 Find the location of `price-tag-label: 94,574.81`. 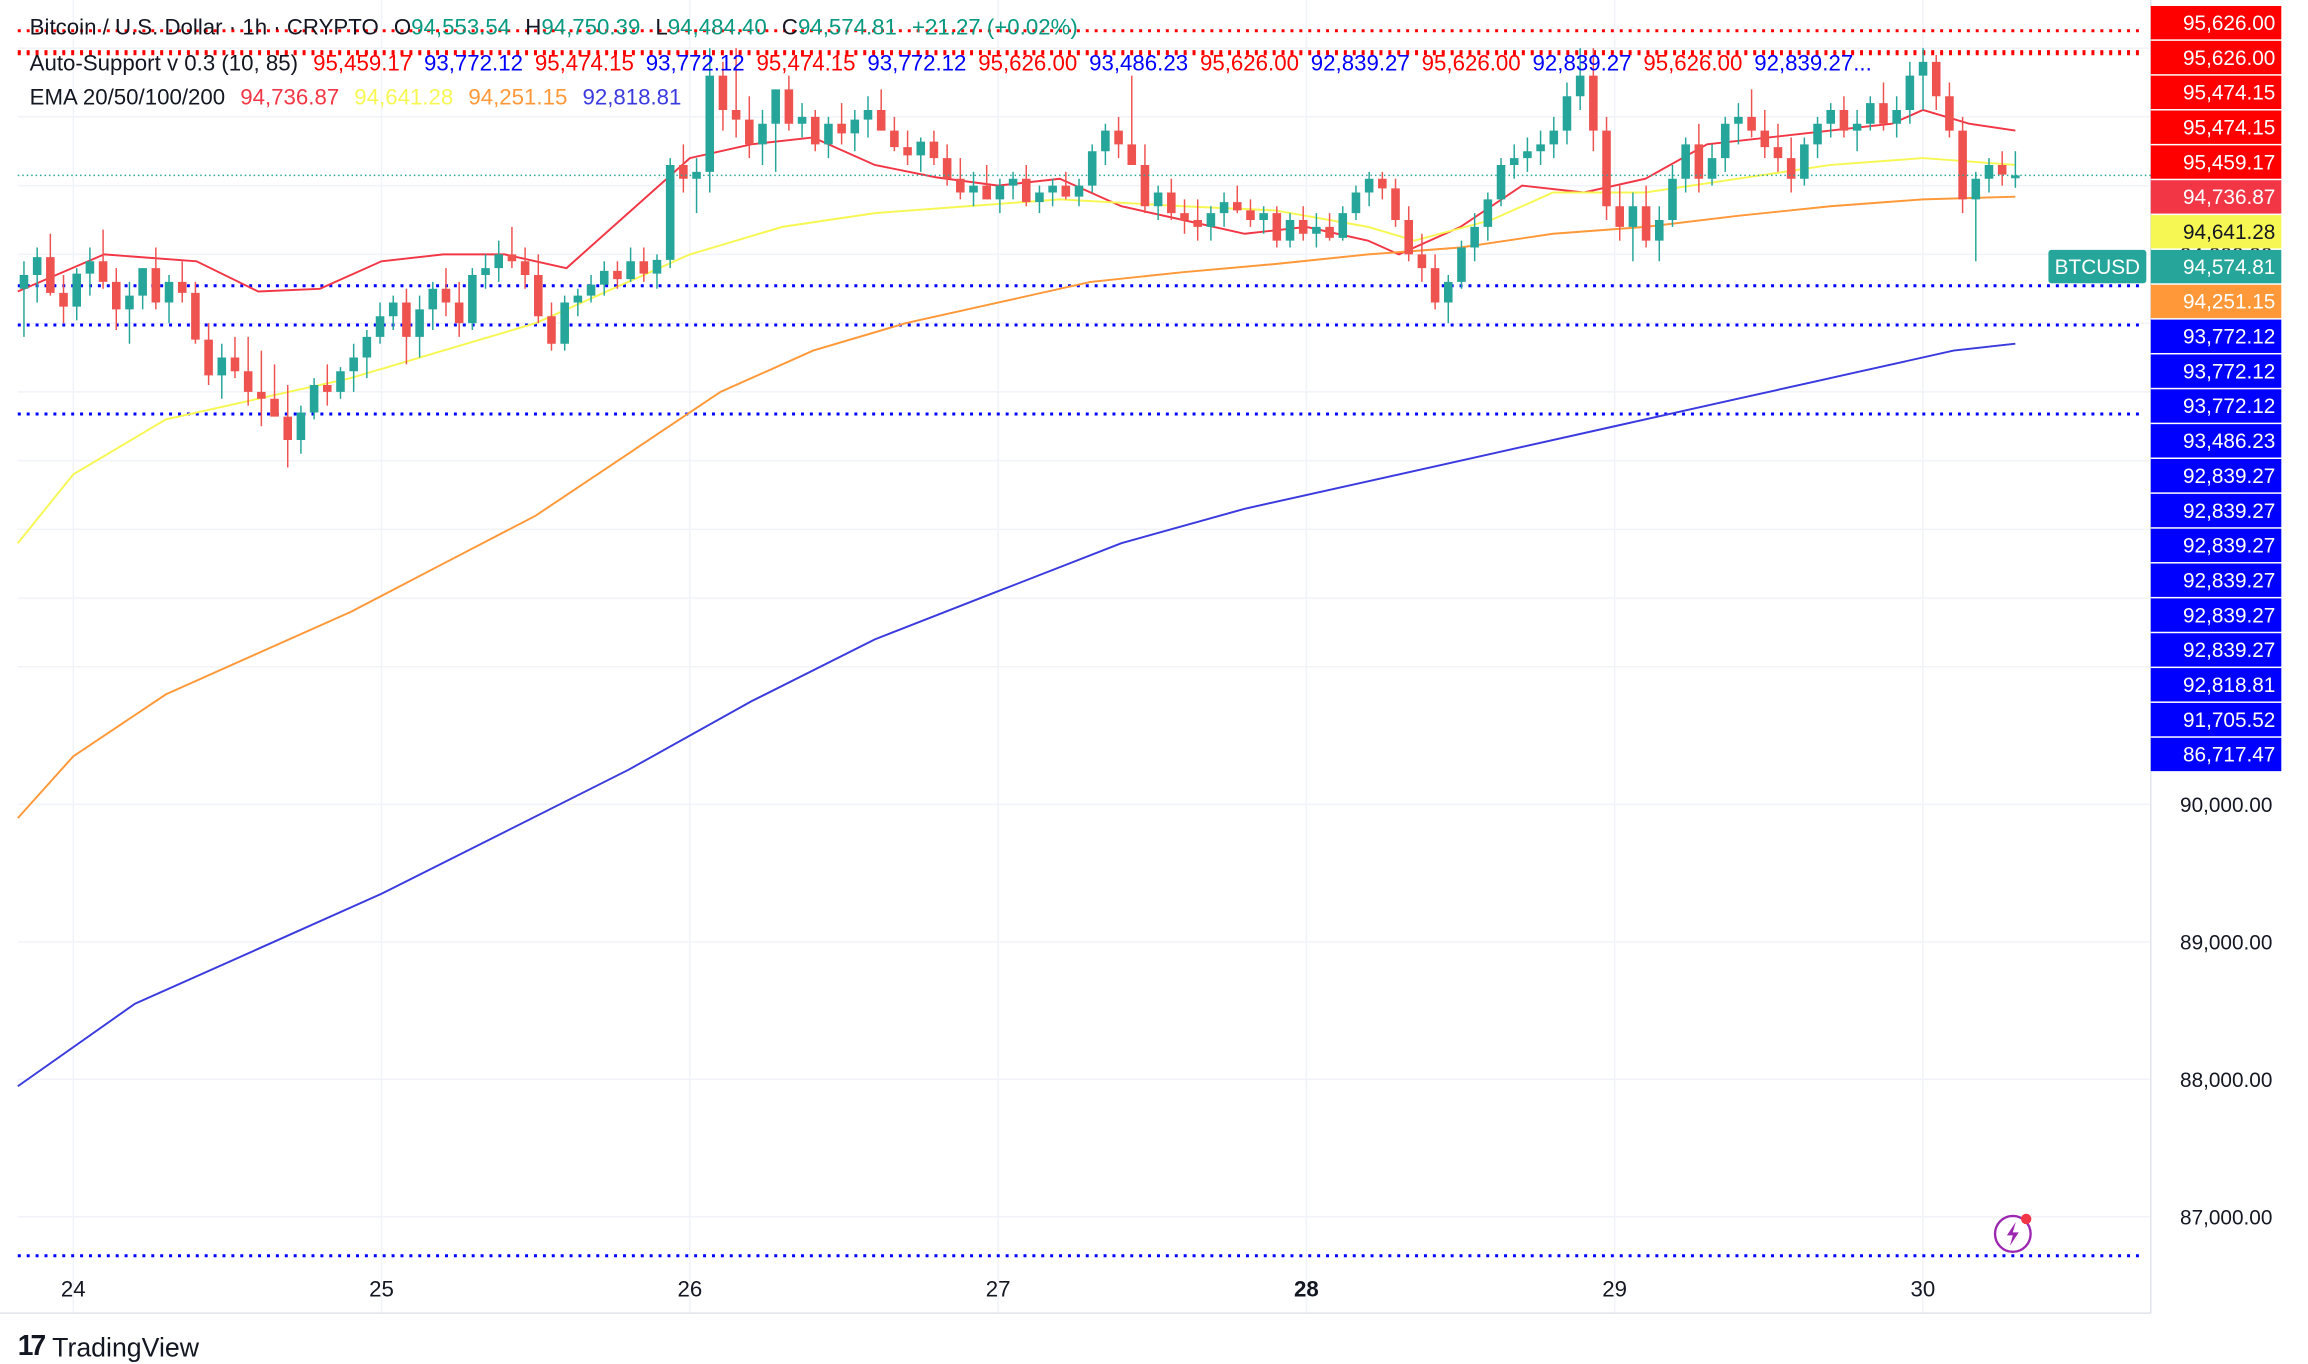

price-tag-label: 94,574.81 is located at coordinates (2229, 267).